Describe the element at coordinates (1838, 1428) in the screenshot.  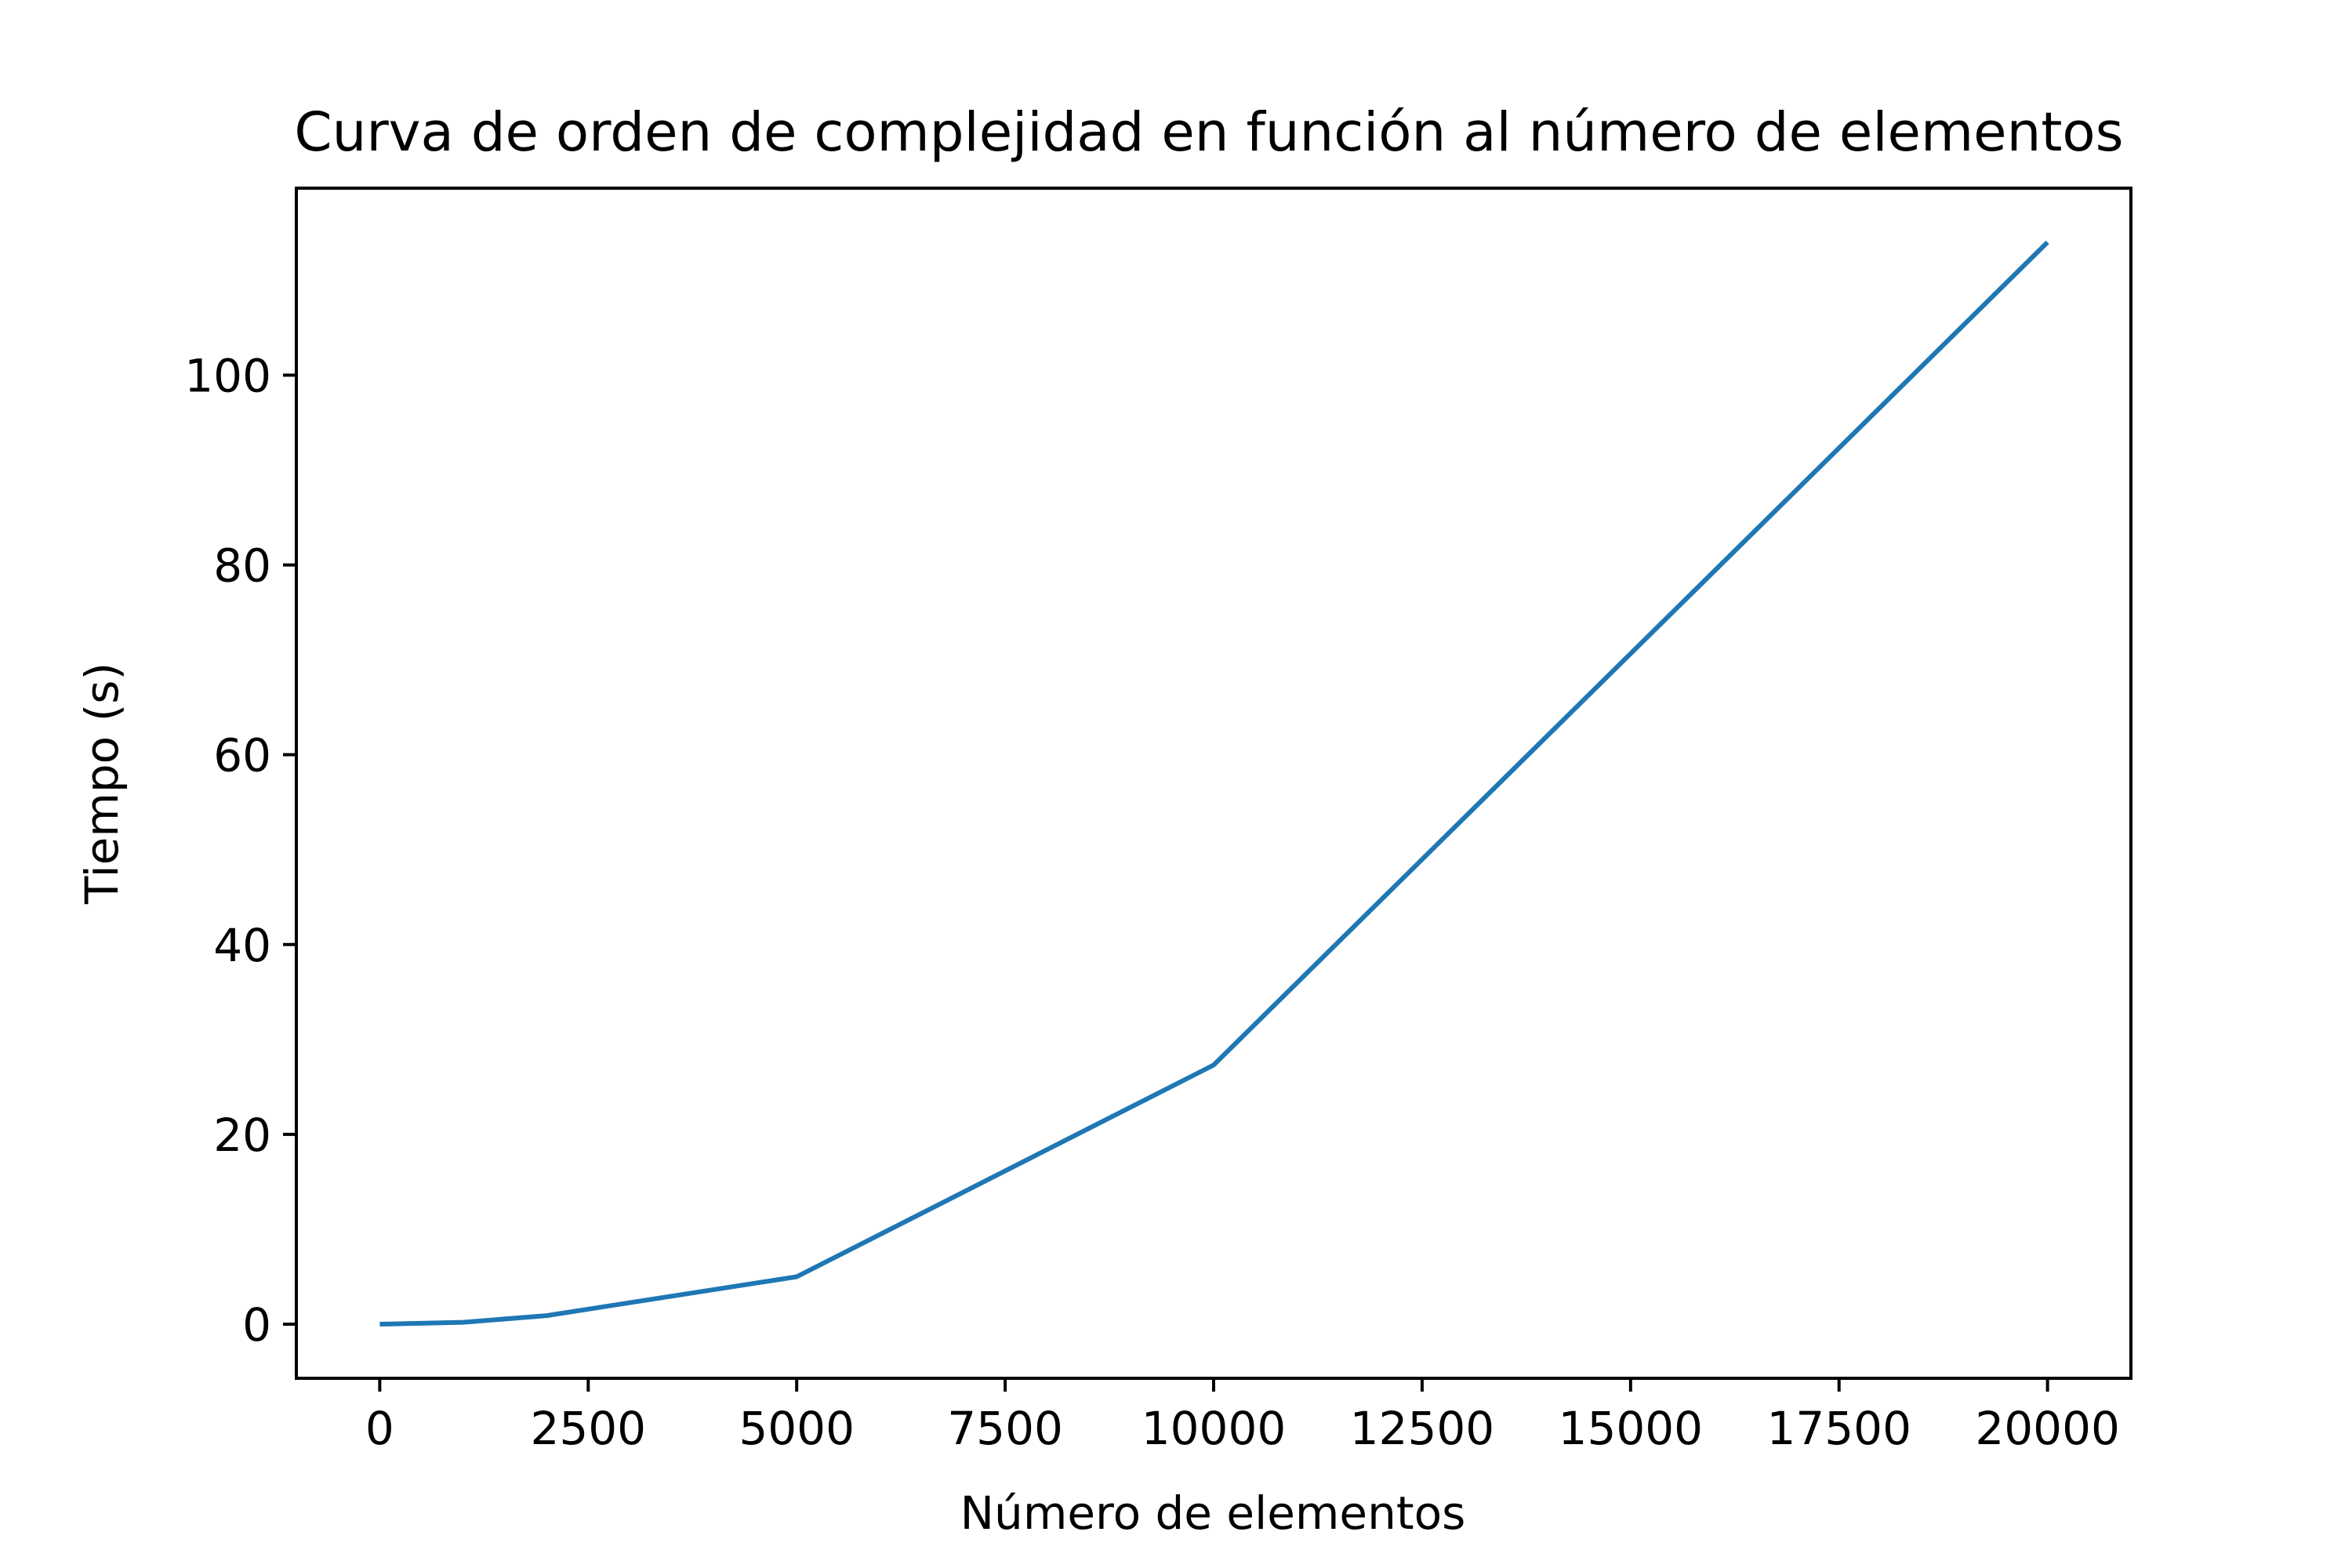
I see `x-tick-label: 17500` at that location.